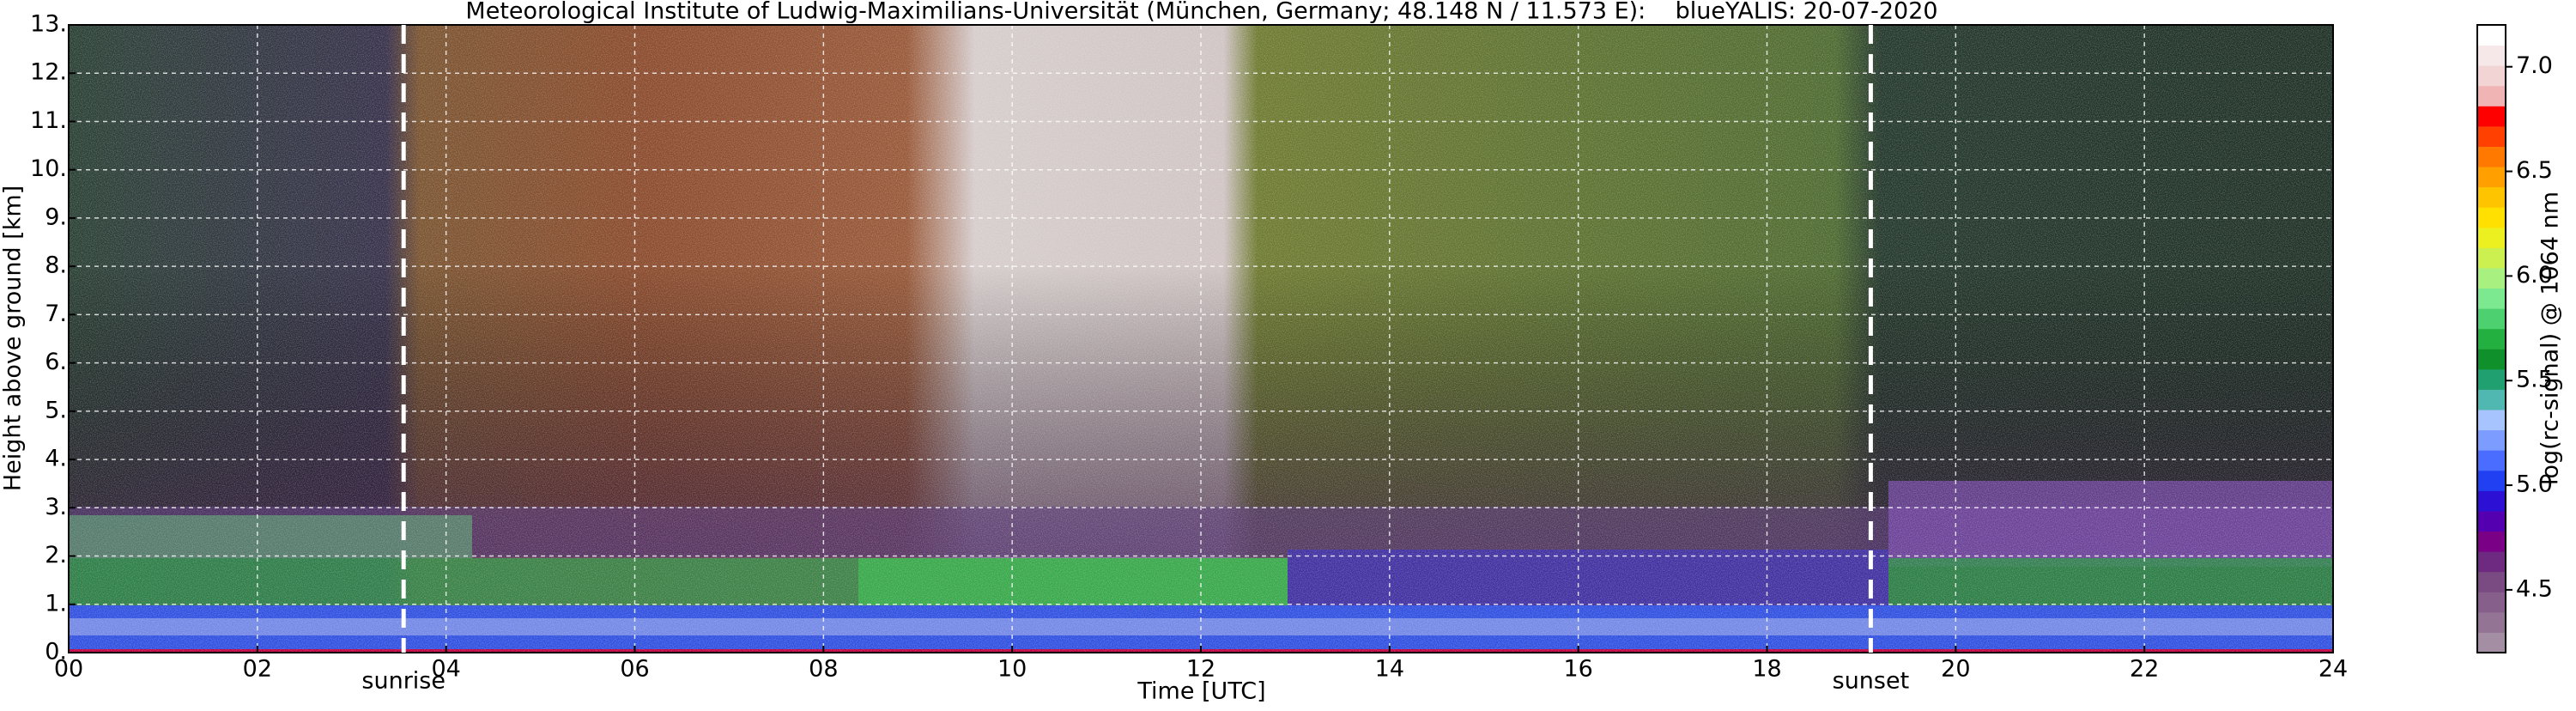 Image resolution: width=2576 pixels, height=711 pixels. Describe the element at coordinates (68, 669) in the screenshot. I see `x-tick-label: 00` at that location.